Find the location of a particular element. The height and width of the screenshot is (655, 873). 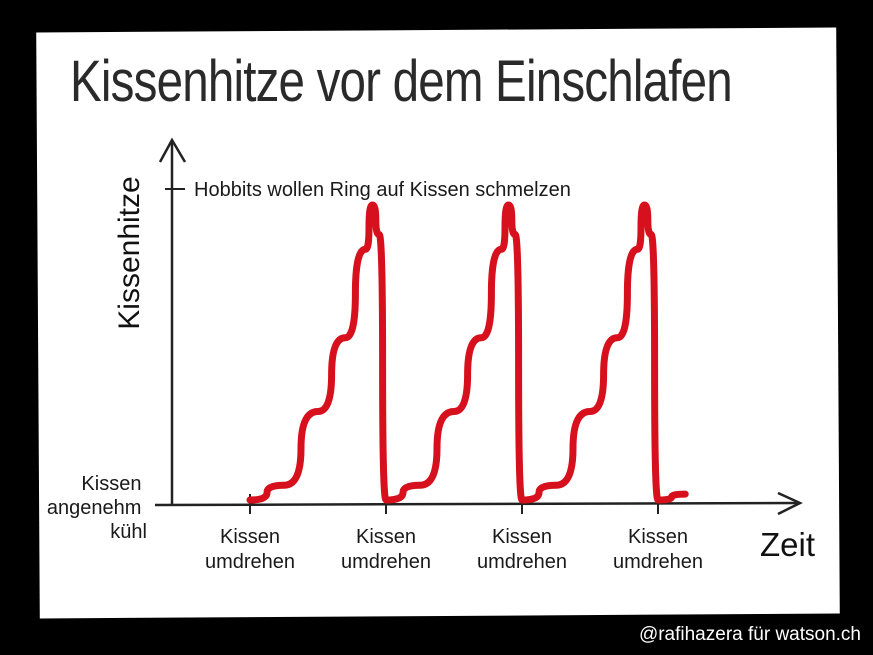

y-top-label: Hobbits wollen Ring auf Kissen schmelzen is located at coordinates (382, 190).